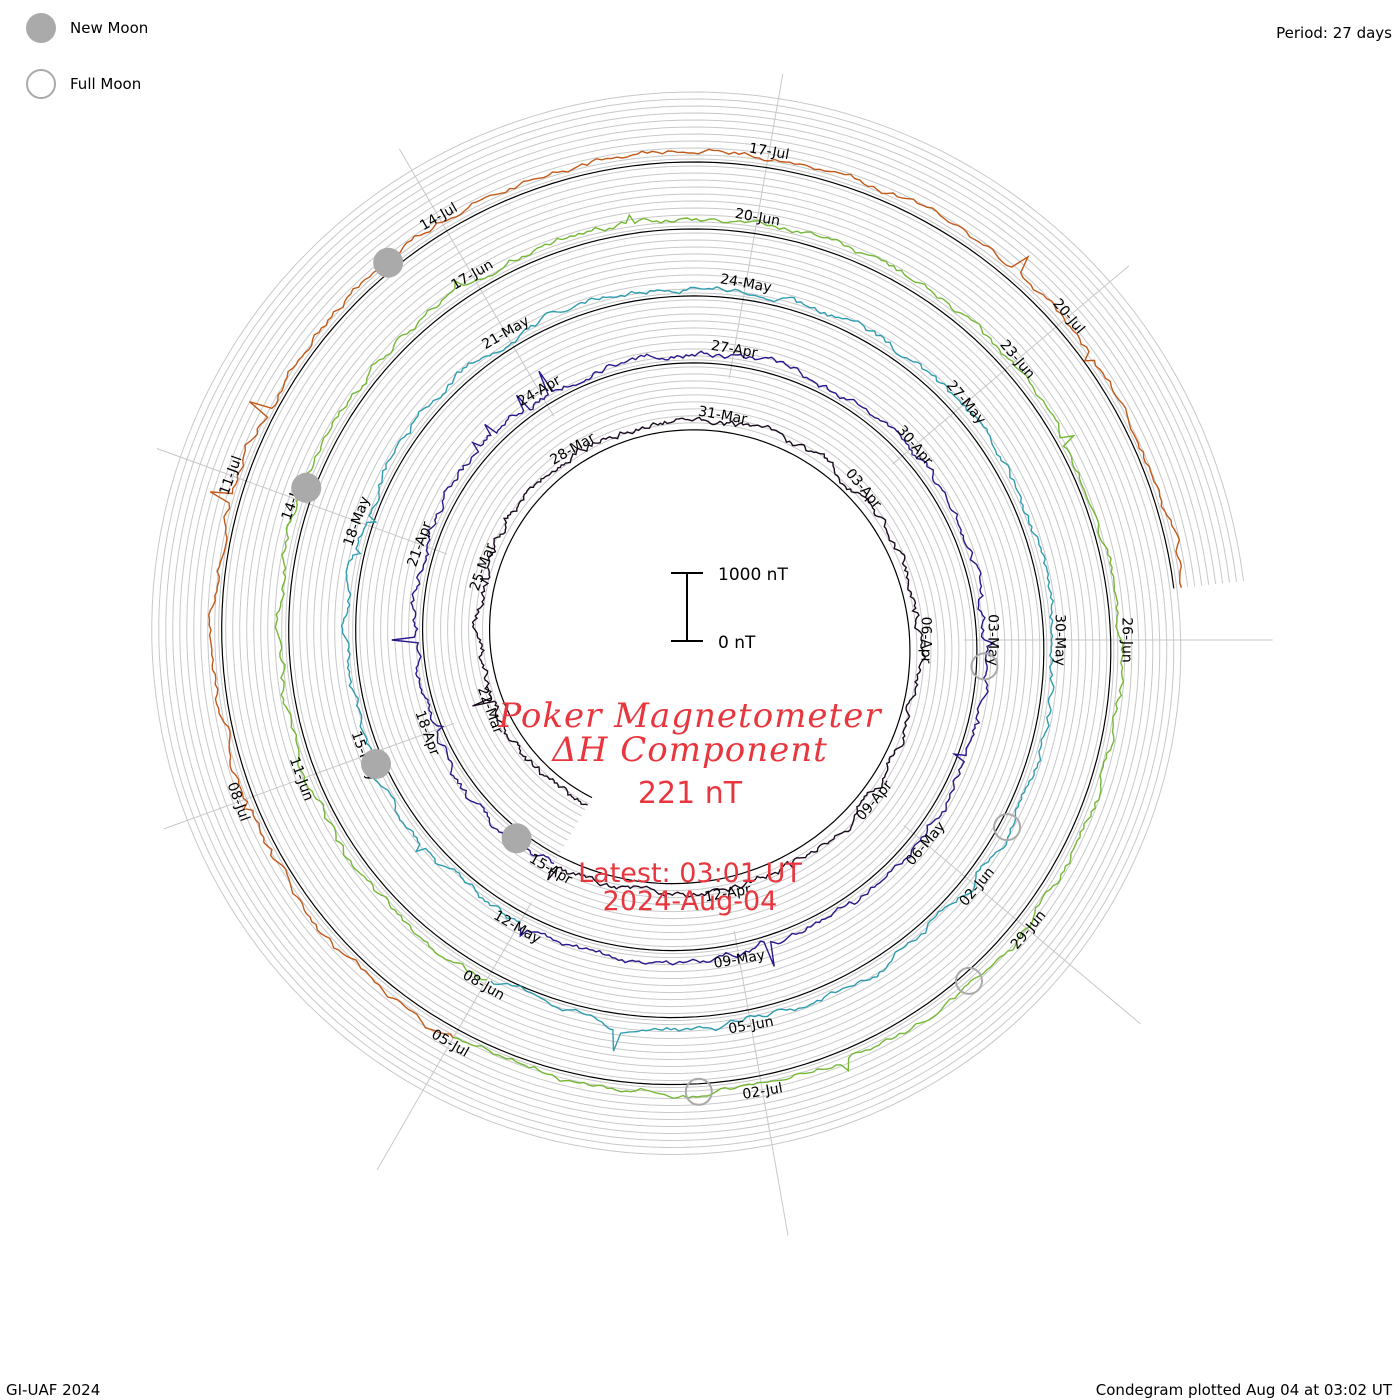  What do you see at coordinates (53, 1390) in the screenshot?
I see `footer-credit: GI-UAF 2024` at bounding box center [53, 1390].